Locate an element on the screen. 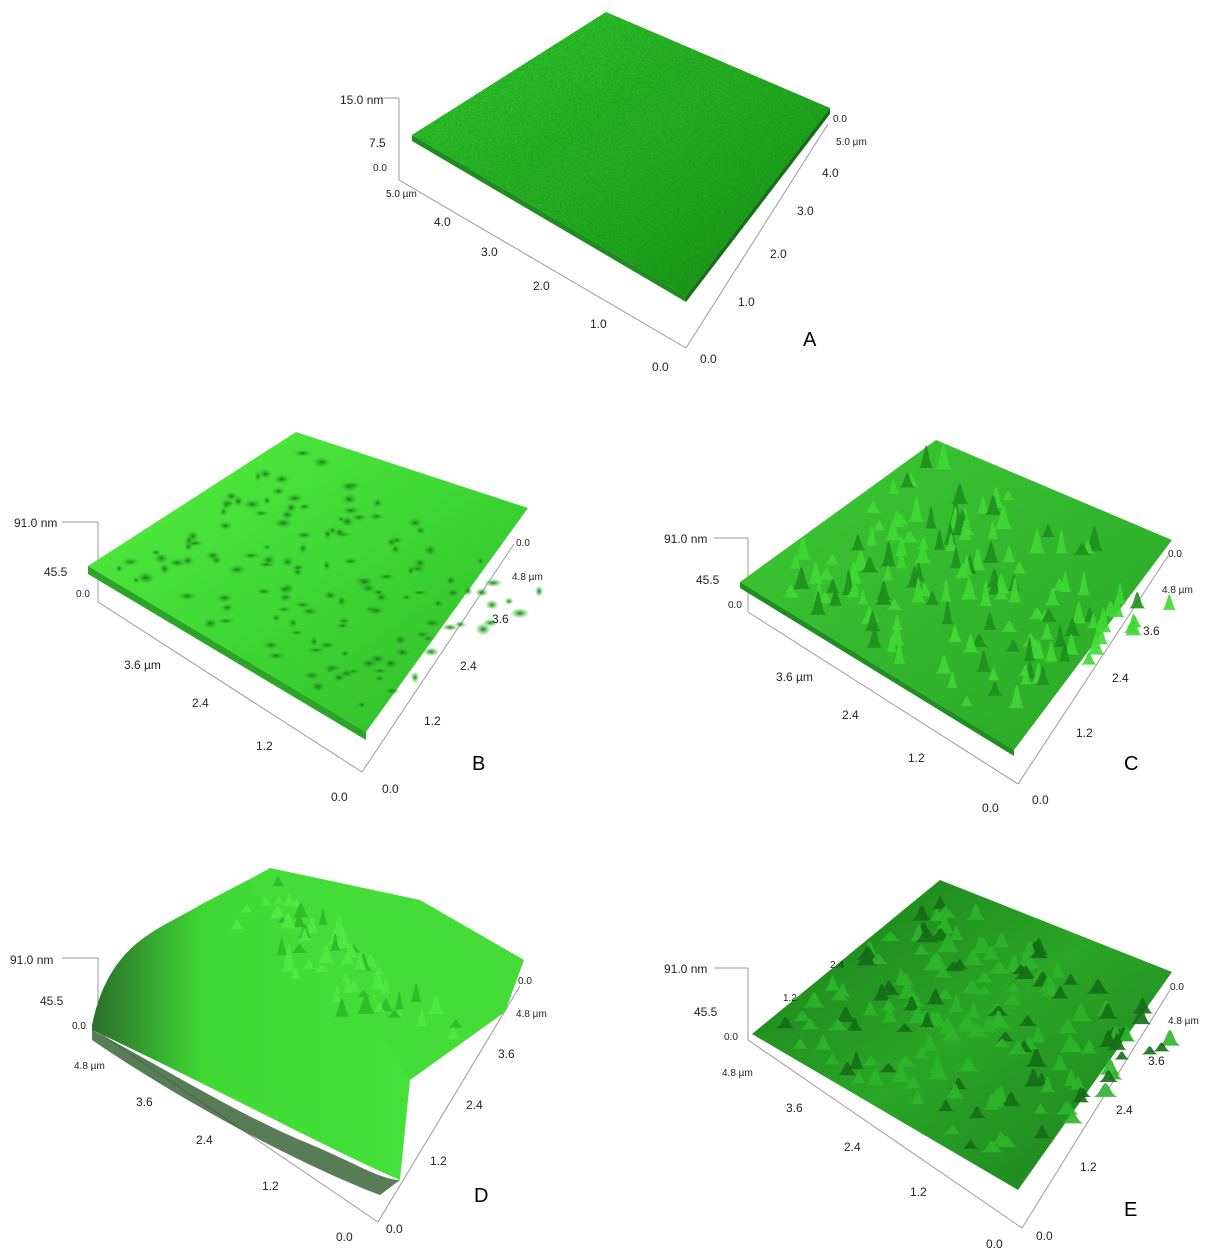 Image resolution: width=1213 pixels, height=1251 pixels. panel-c-z-label-min: 0.0 is located at coordinates (735, 605).